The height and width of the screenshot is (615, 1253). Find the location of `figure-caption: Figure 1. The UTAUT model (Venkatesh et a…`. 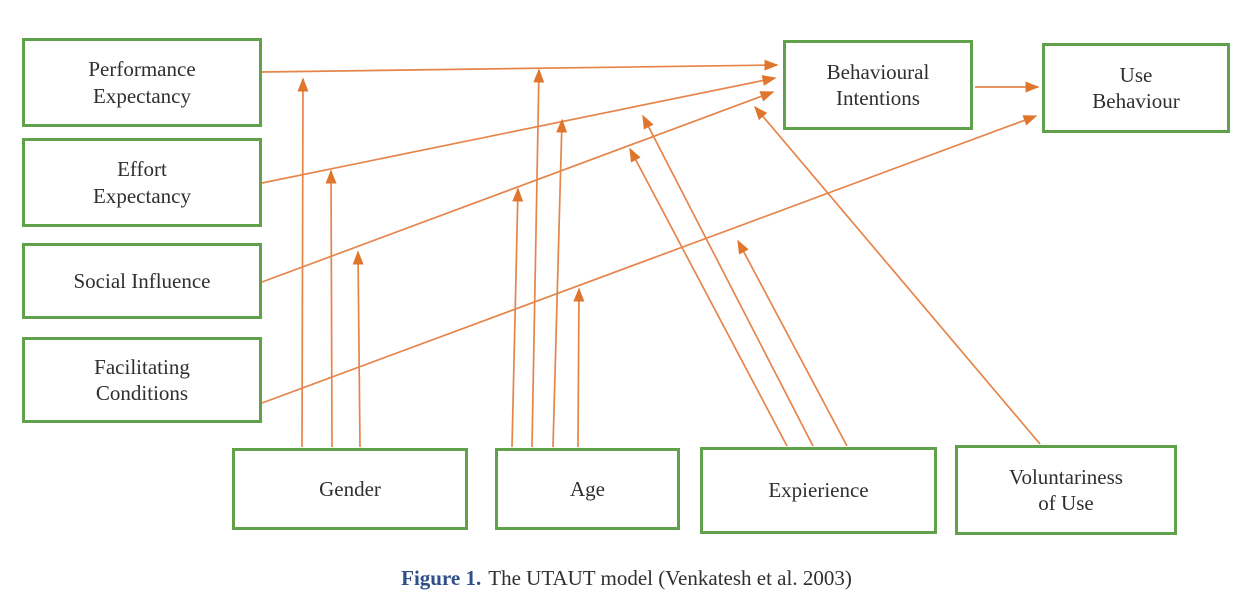

figure-caption: Figure 1. The UTAUT model (Venkatesh et a… is located at coordinates (626, 578).